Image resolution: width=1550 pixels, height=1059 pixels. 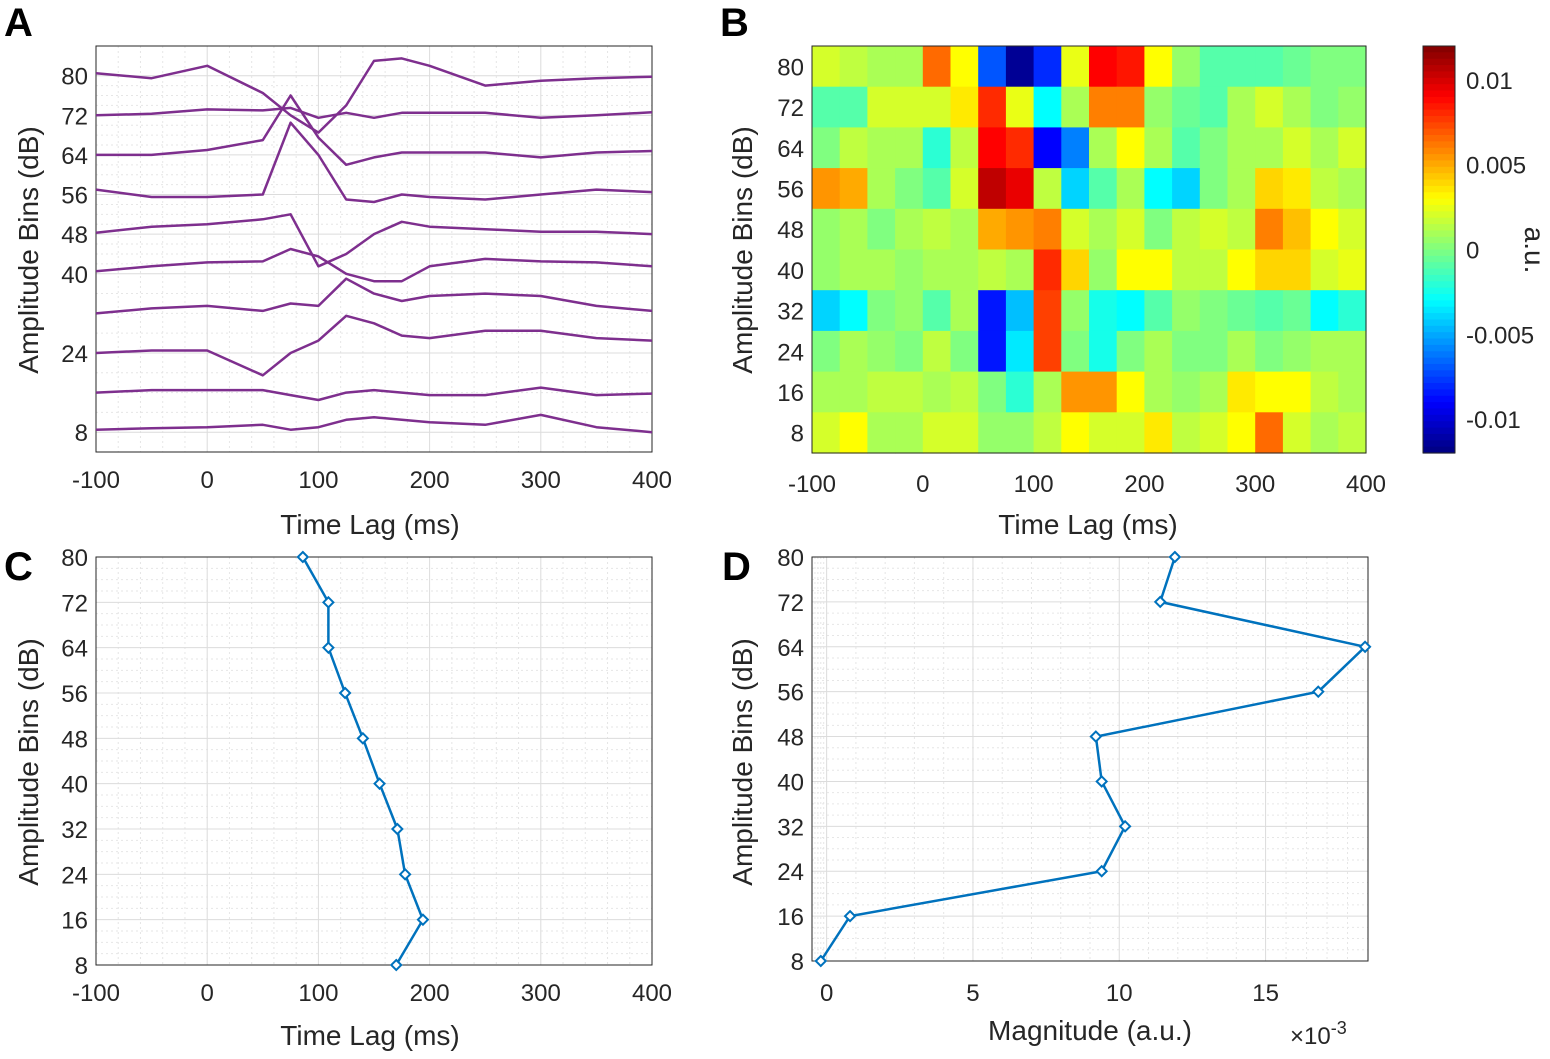 What do you see at coordinates (790, 558) in the screenshot?
I see `panel-d-y-tick-label: 80` at bounding box center [790, 558].